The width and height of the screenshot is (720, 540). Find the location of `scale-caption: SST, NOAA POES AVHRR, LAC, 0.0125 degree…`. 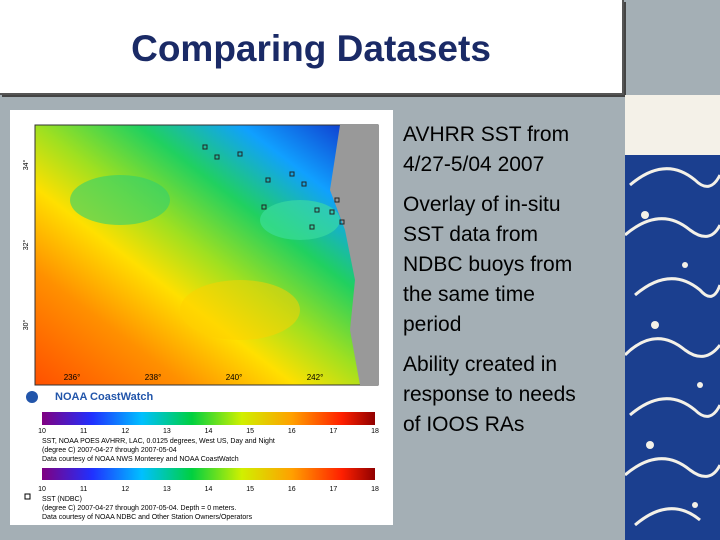

scale-caption: SST, NOAA POES AVHRR, LAC, 0.0125 degree… is located at coordinates (158, 441).